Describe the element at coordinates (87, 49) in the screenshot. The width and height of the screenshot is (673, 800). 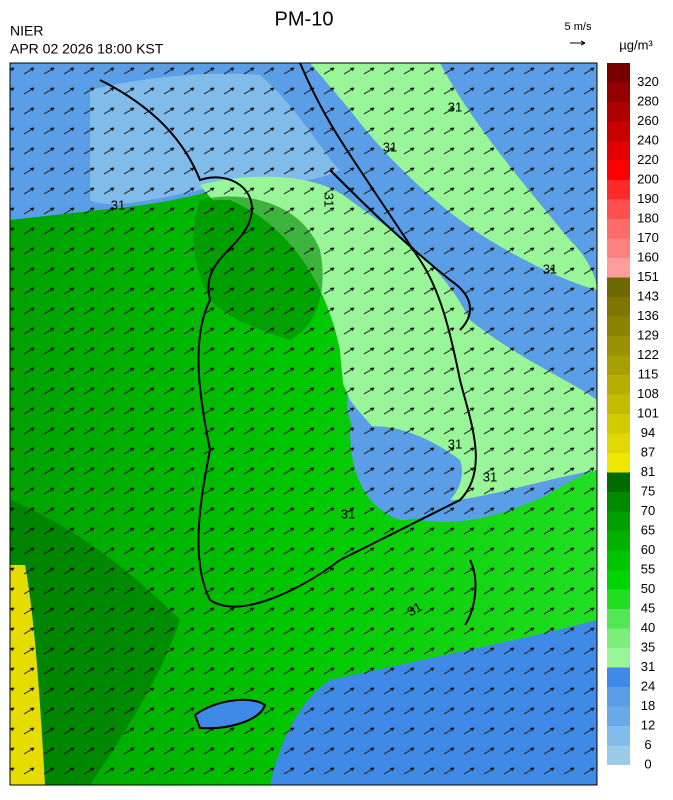
I see `datetime: APR 02 2026 18:00 KST` at that location.